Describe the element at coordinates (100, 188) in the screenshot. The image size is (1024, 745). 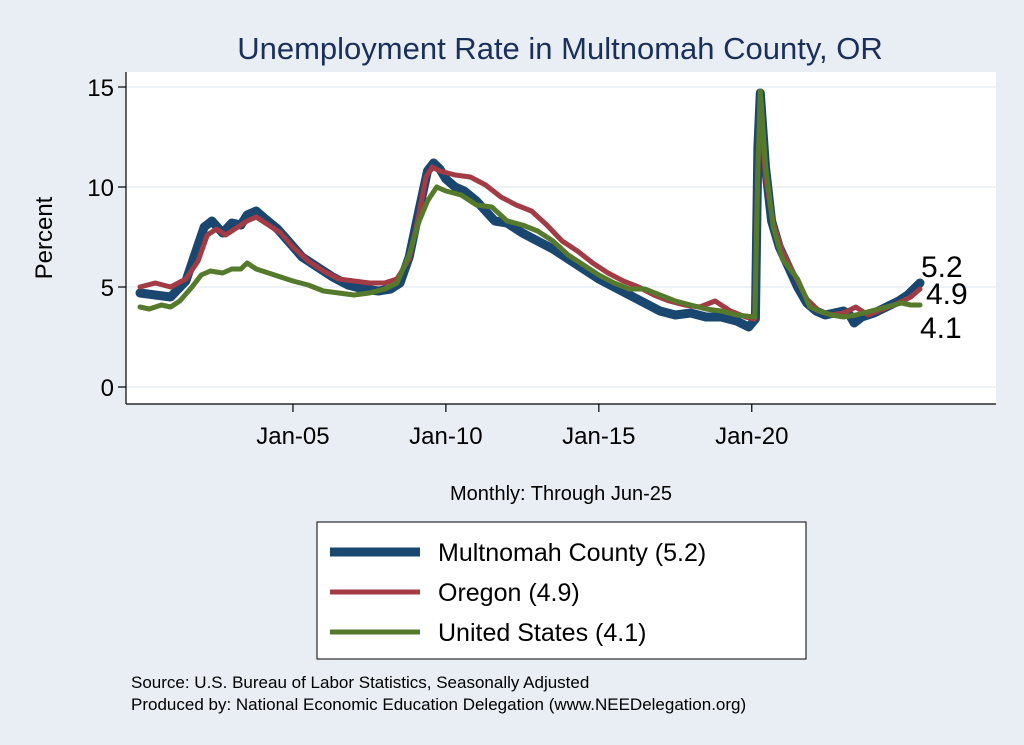
I see `y-tick-label-10: 10` at that location.